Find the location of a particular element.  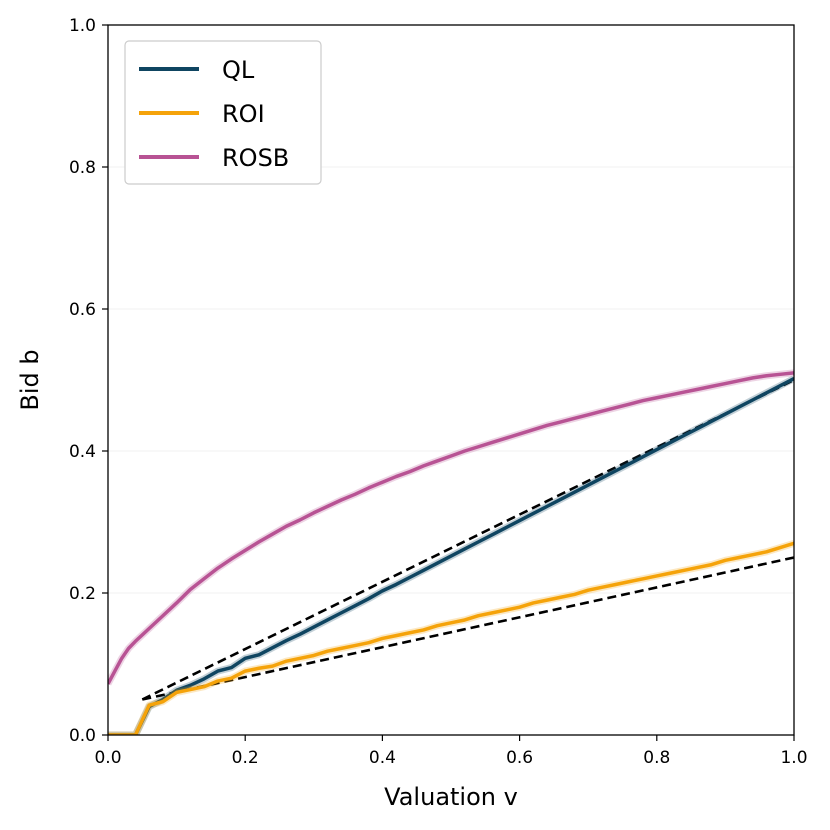

legend: QL ROI ROSB is located at coordinates (223, 112).